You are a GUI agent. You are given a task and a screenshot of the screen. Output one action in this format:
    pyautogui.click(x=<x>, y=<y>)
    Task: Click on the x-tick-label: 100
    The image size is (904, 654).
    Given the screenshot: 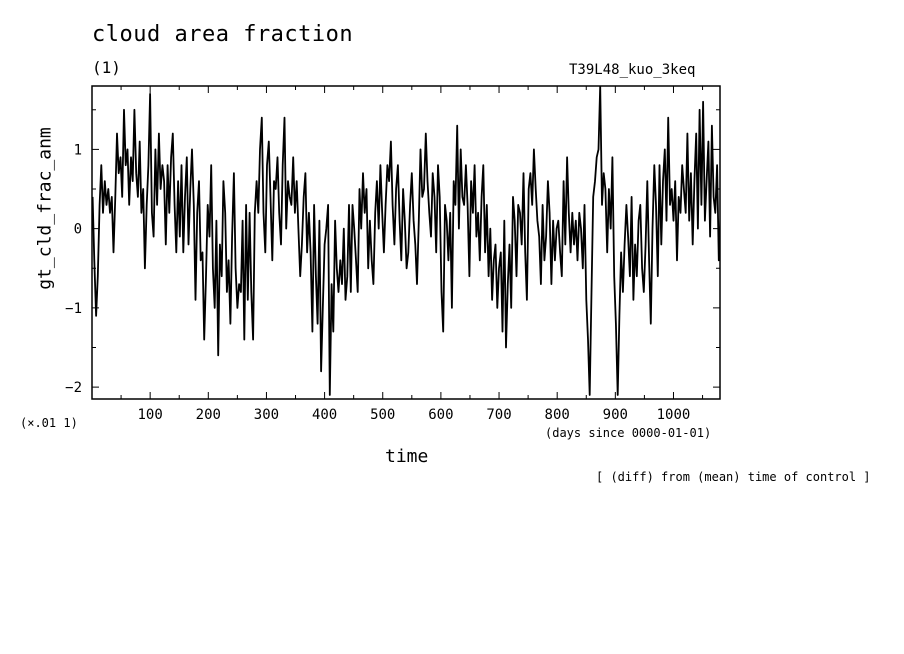 What is the action you would take?
    pyautogui.click(x=149, y=415)
    